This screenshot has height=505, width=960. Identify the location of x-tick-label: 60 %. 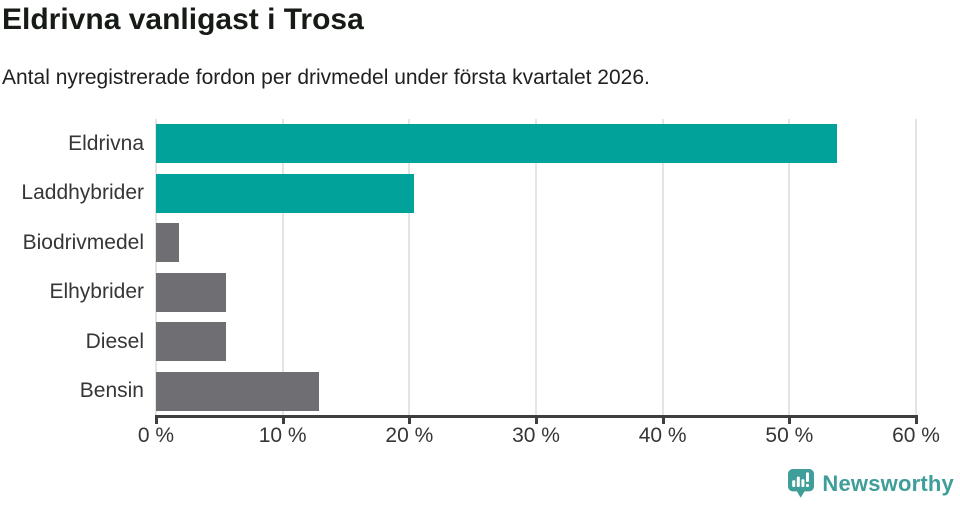
(916, 435).